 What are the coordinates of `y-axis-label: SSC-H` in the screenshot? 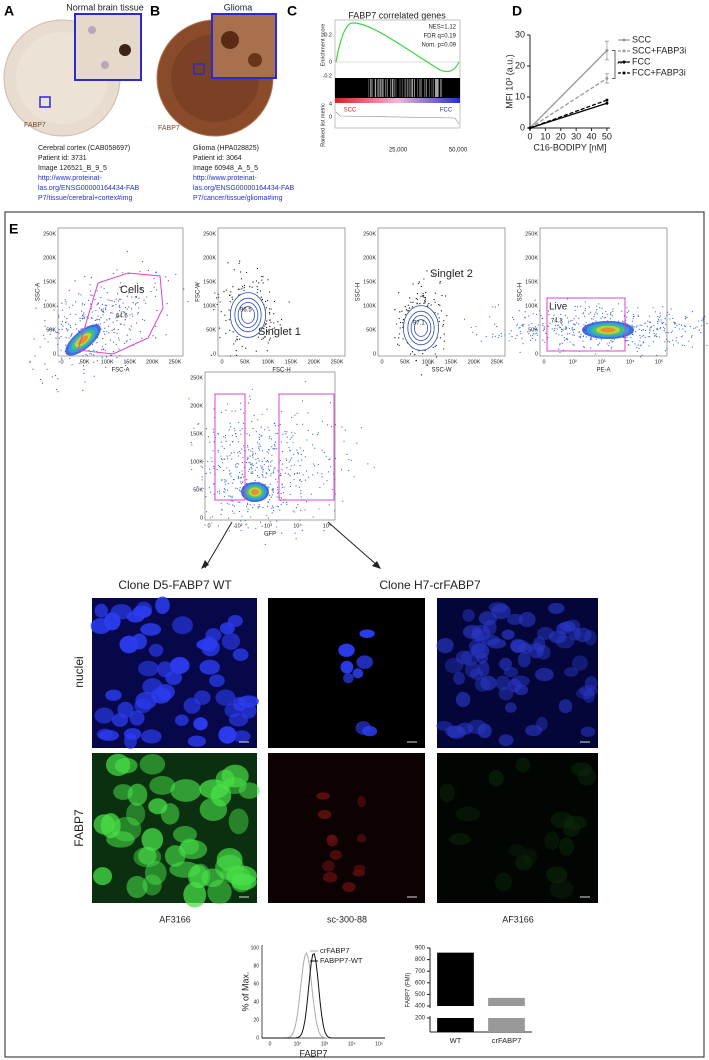 It's located at (521, 292).